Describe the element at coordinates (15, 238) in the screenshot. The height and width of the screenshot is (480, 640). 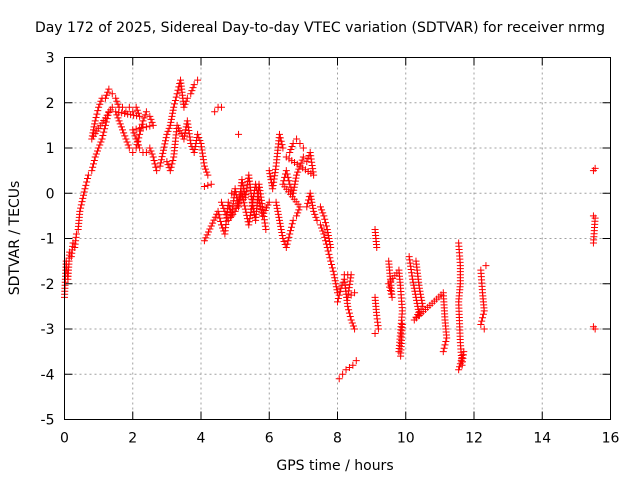
I see `y-axis-label: SDTVAR / TECUs` at that location.